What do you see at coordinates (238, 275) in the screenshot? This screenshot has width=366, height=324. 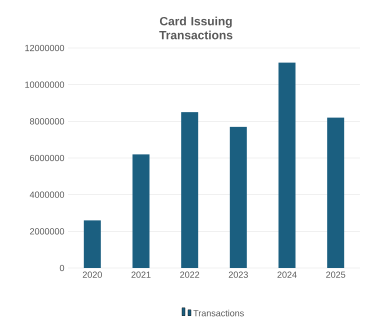 I see `x-tick-label: 2023` at bounding box center [238, 275].